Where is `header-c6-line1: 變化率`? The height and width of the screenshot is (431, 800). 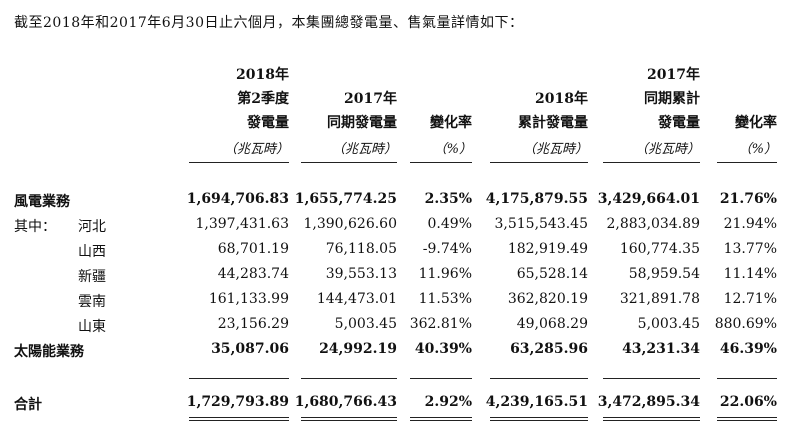 header-c6-line1: 變化率 is located at coordinates (756, 123).